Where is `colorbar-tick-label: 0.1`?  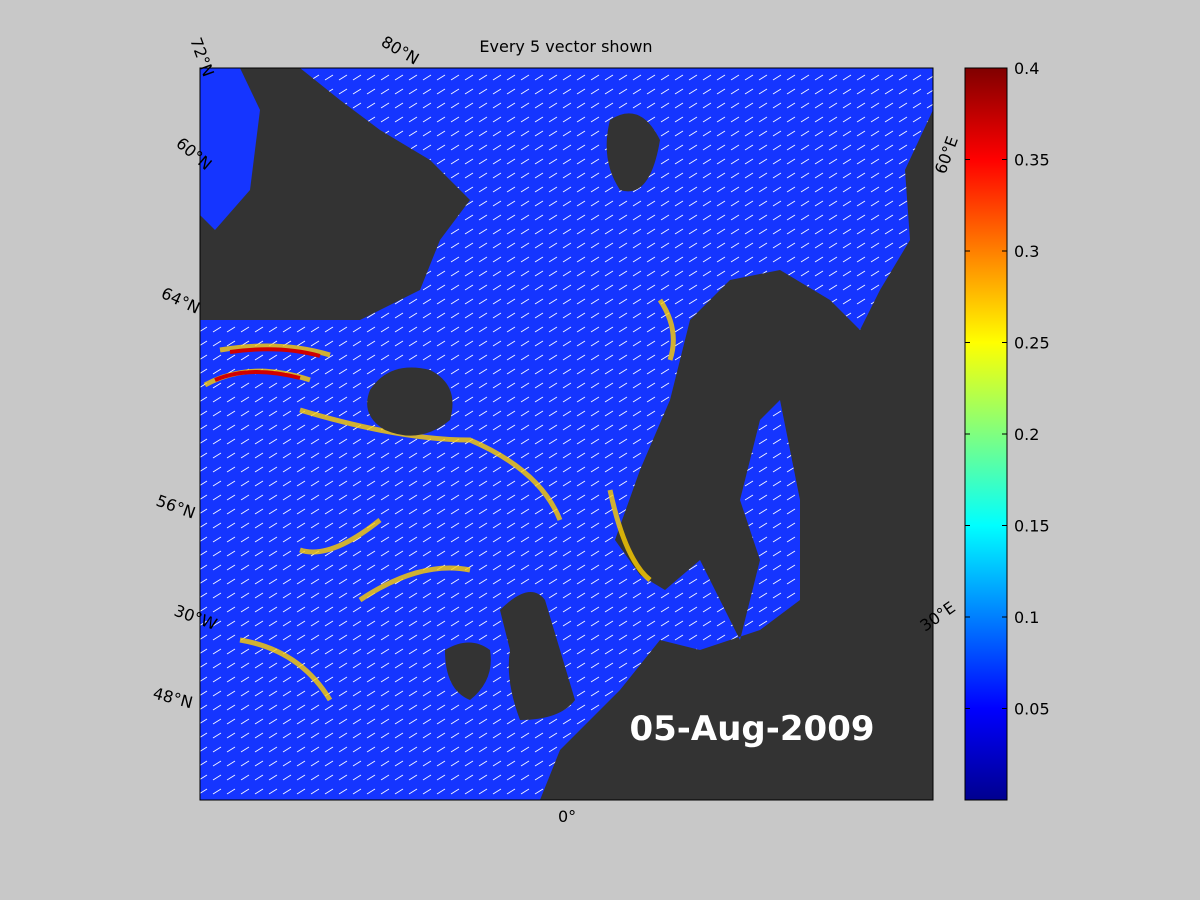 colorbar-tick-label: 0.1 is located at coordinates (1026, 617).